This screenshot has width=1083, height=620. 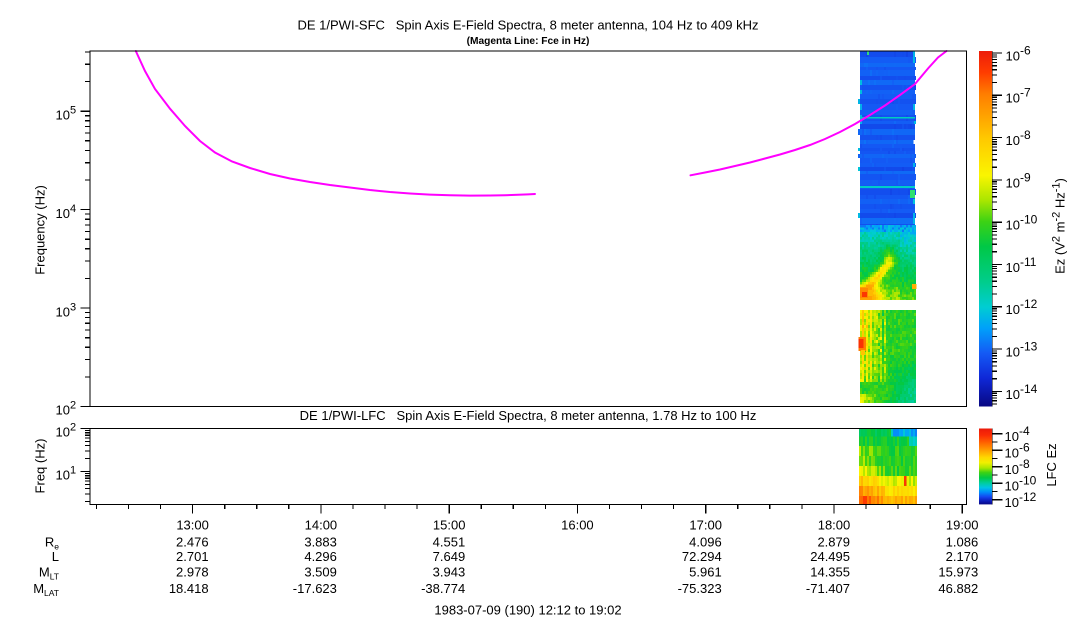 What do you see at coordinates (192, 542) in the screenshot?
I see `svg-text: 2.476` at bounding box center [192, 542].